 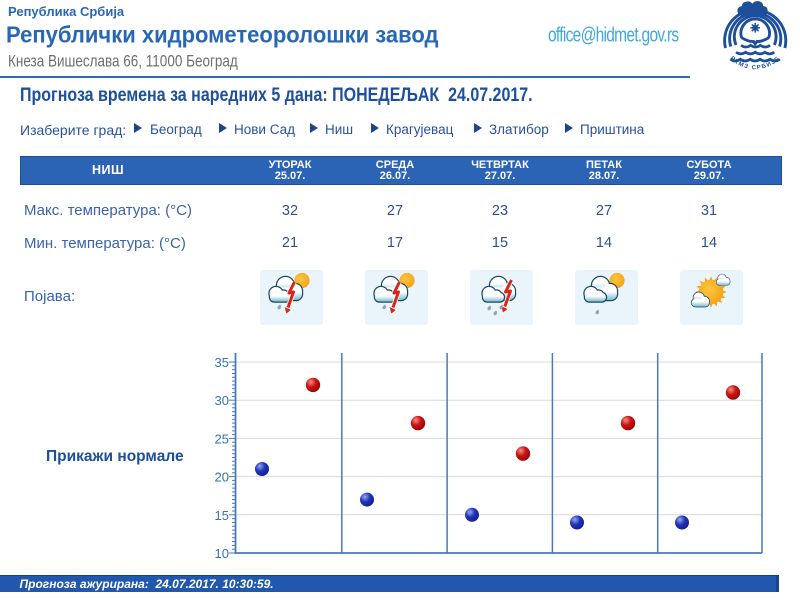 I want to click on svg-text: 20, so click(x=222, y=477).